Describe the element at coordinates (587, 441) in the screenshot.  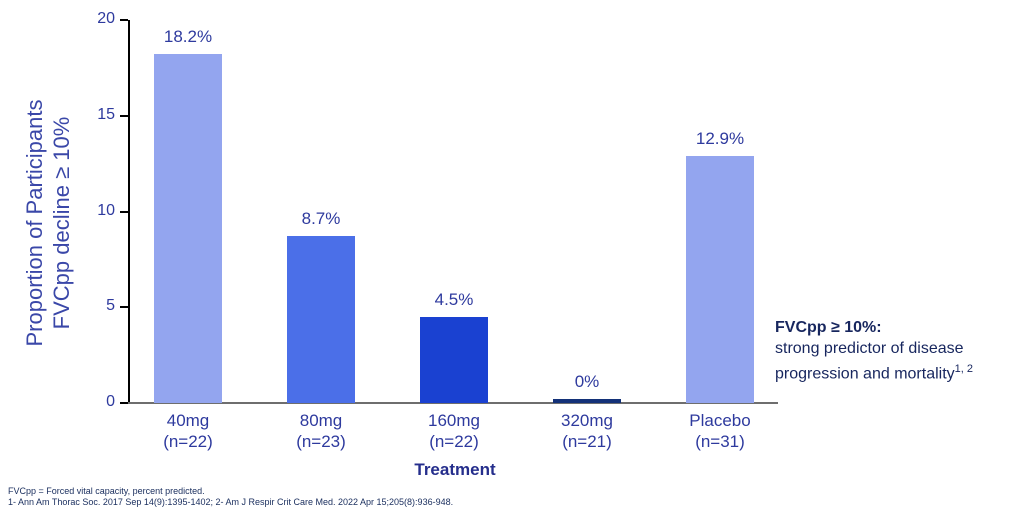
I see `x-category-n: (n=21)` at that location.